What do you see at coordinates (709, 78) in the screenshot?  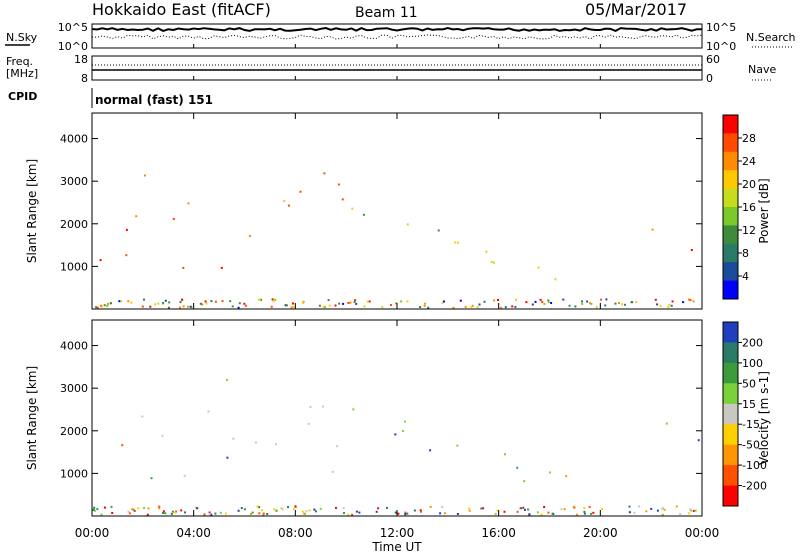 I see `nave-bottom-tick: 0` at bounding box center [709, 78].